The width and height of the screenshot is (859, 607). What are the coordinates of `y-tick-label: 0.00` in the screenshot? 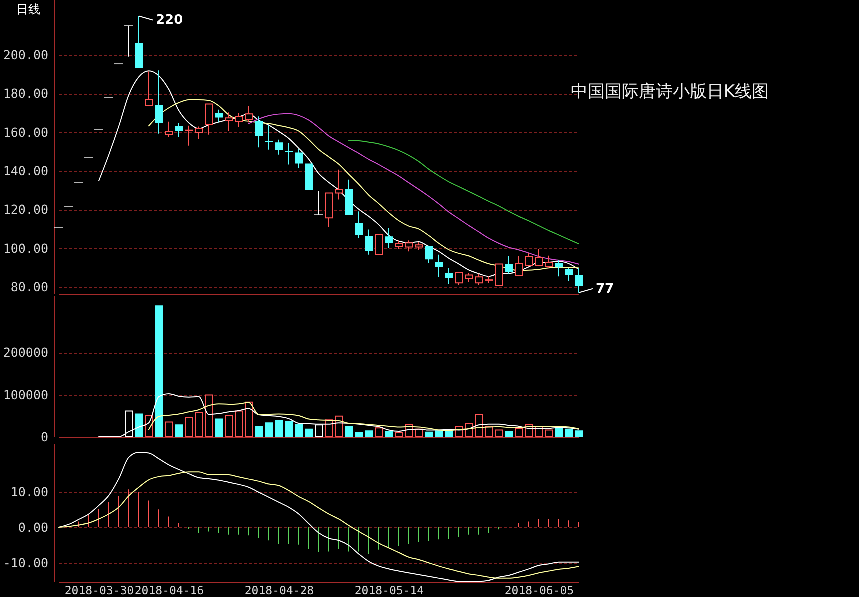 It's located at (33, 527).